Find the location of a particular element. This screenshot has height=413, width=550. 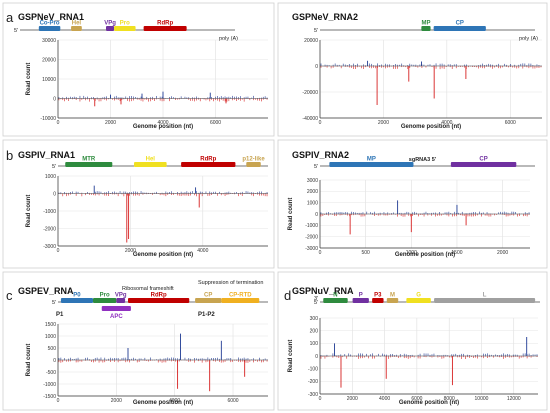

y-tick-label-5: 1000 is located at coordinates (50, 337).